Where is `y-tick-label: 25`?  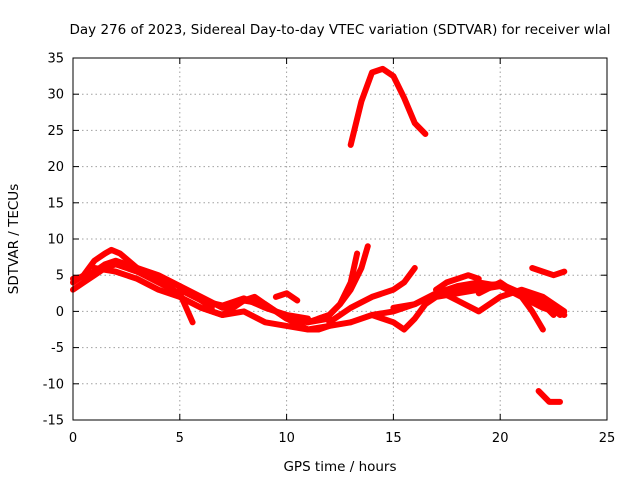
y-tick-label: 25 is located at coordinates (55, 131).